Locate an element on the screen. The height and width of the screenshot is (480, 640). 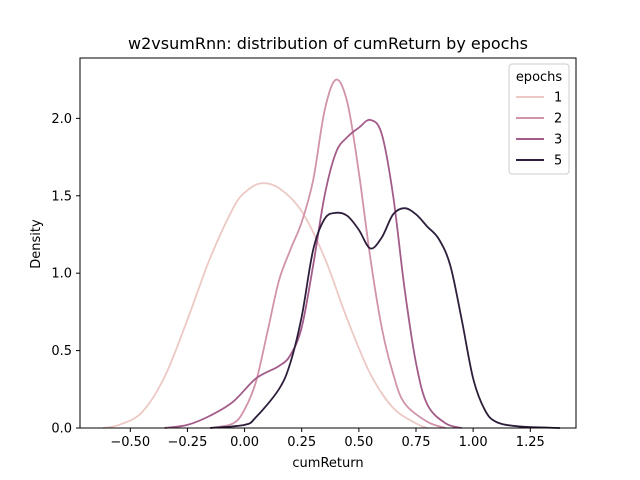
y-axis-ticks: 0.0 0.5 1.0 1.5 2.0 is located at coordinates (65, 274).